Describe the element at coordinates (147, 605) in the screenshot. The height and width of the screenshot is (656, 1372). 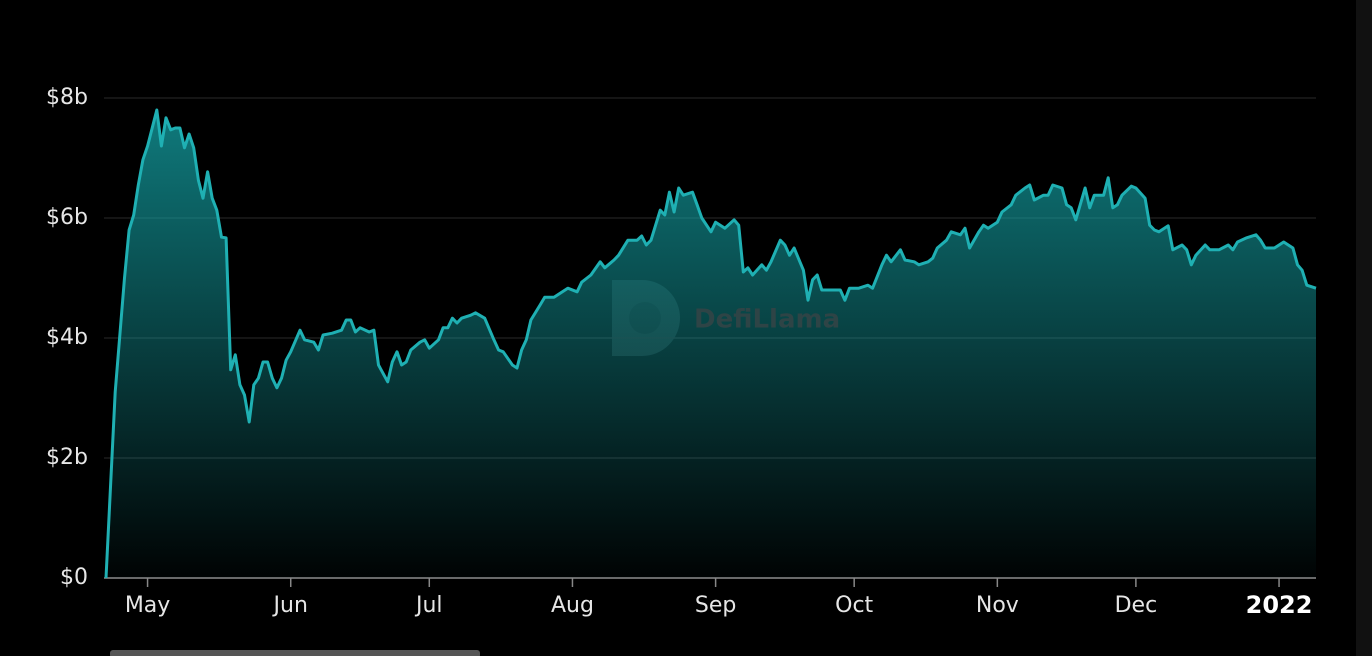
I see `x-tick-label: May` at that location.